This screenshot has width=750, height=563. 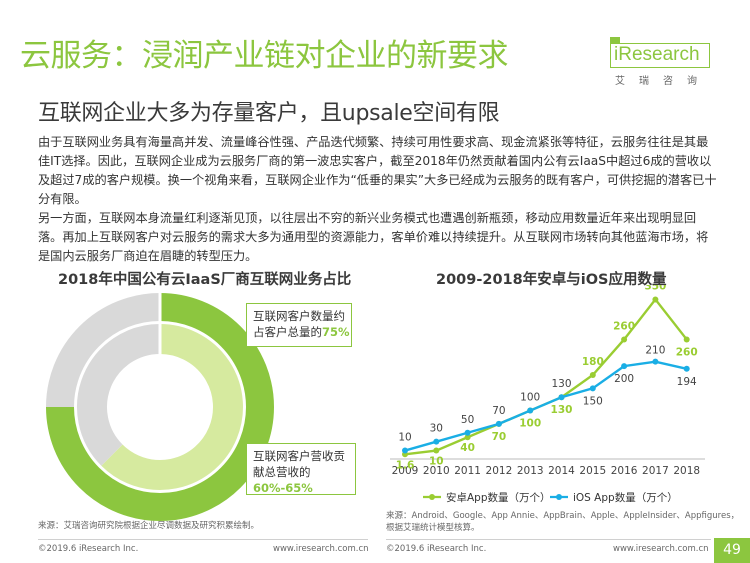 I want to click on data-label-ios: 70, so click(x=498, y=411).